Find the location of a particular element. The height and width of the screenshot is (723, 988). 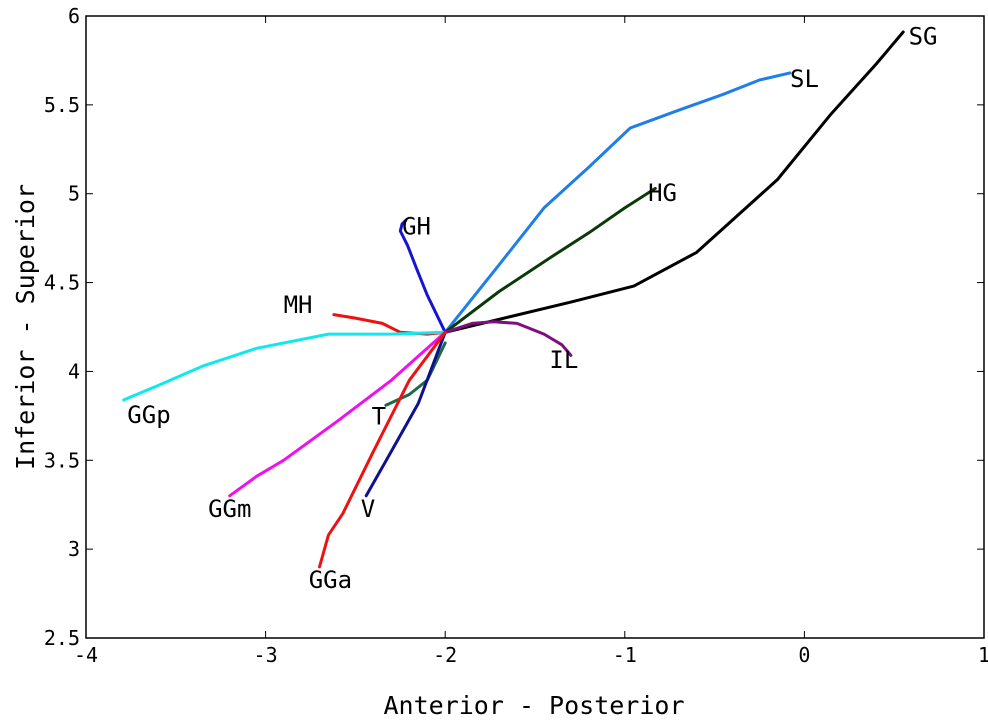

y-tick-label: 4 is located at coordinates (74, 371).